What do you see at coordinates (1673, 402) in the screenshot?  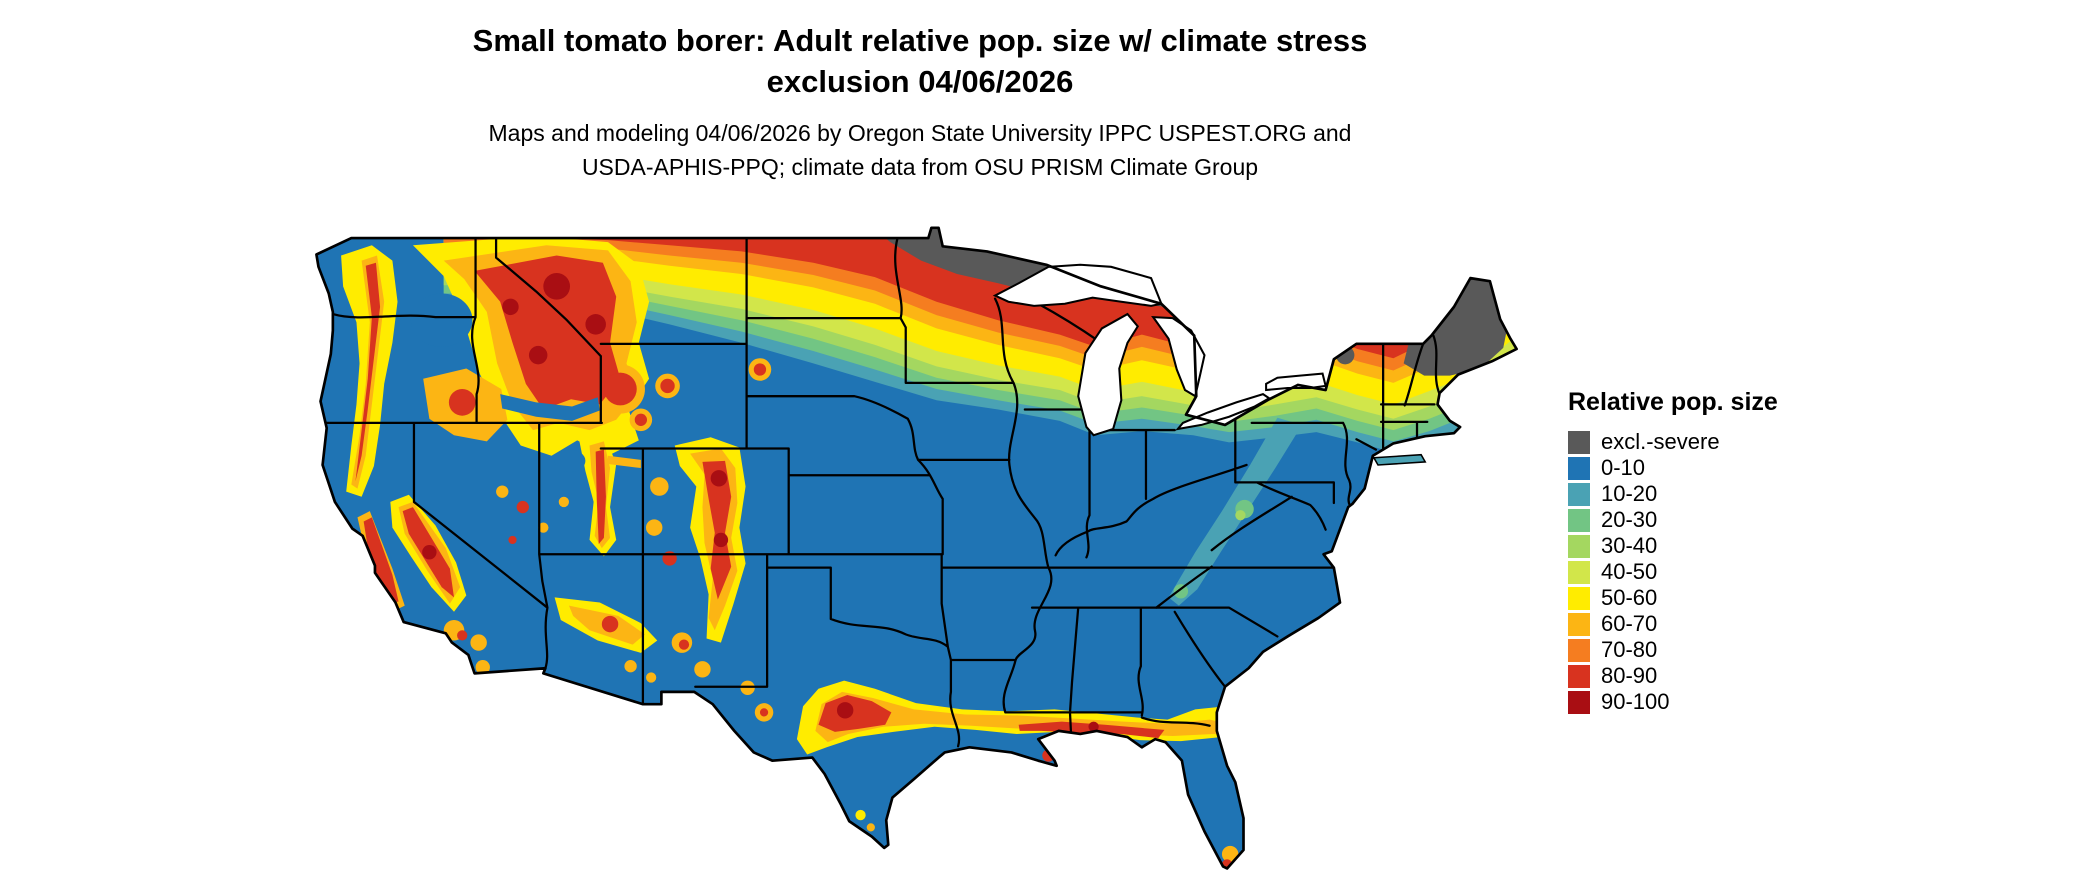 I see `legend-title: Relative pop. size` at bounding box center [1673, 402].